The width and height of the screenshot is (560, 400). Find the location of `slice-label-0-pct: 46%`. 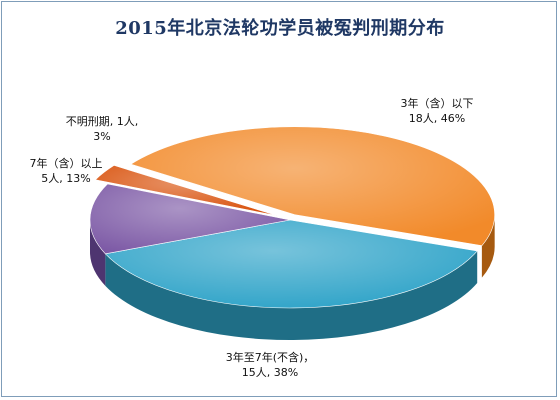

slice-label-0-pct: 46% is located at coordinates (453, 118).